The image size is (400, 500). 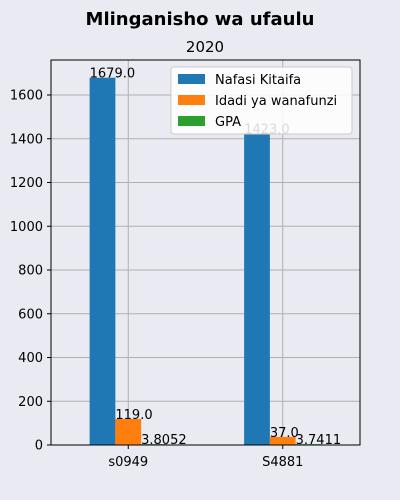 What do you see at coordinates (319, 440) in the screenshot?
I see `data-label: 3.7411` at bounding box center [319, 440].